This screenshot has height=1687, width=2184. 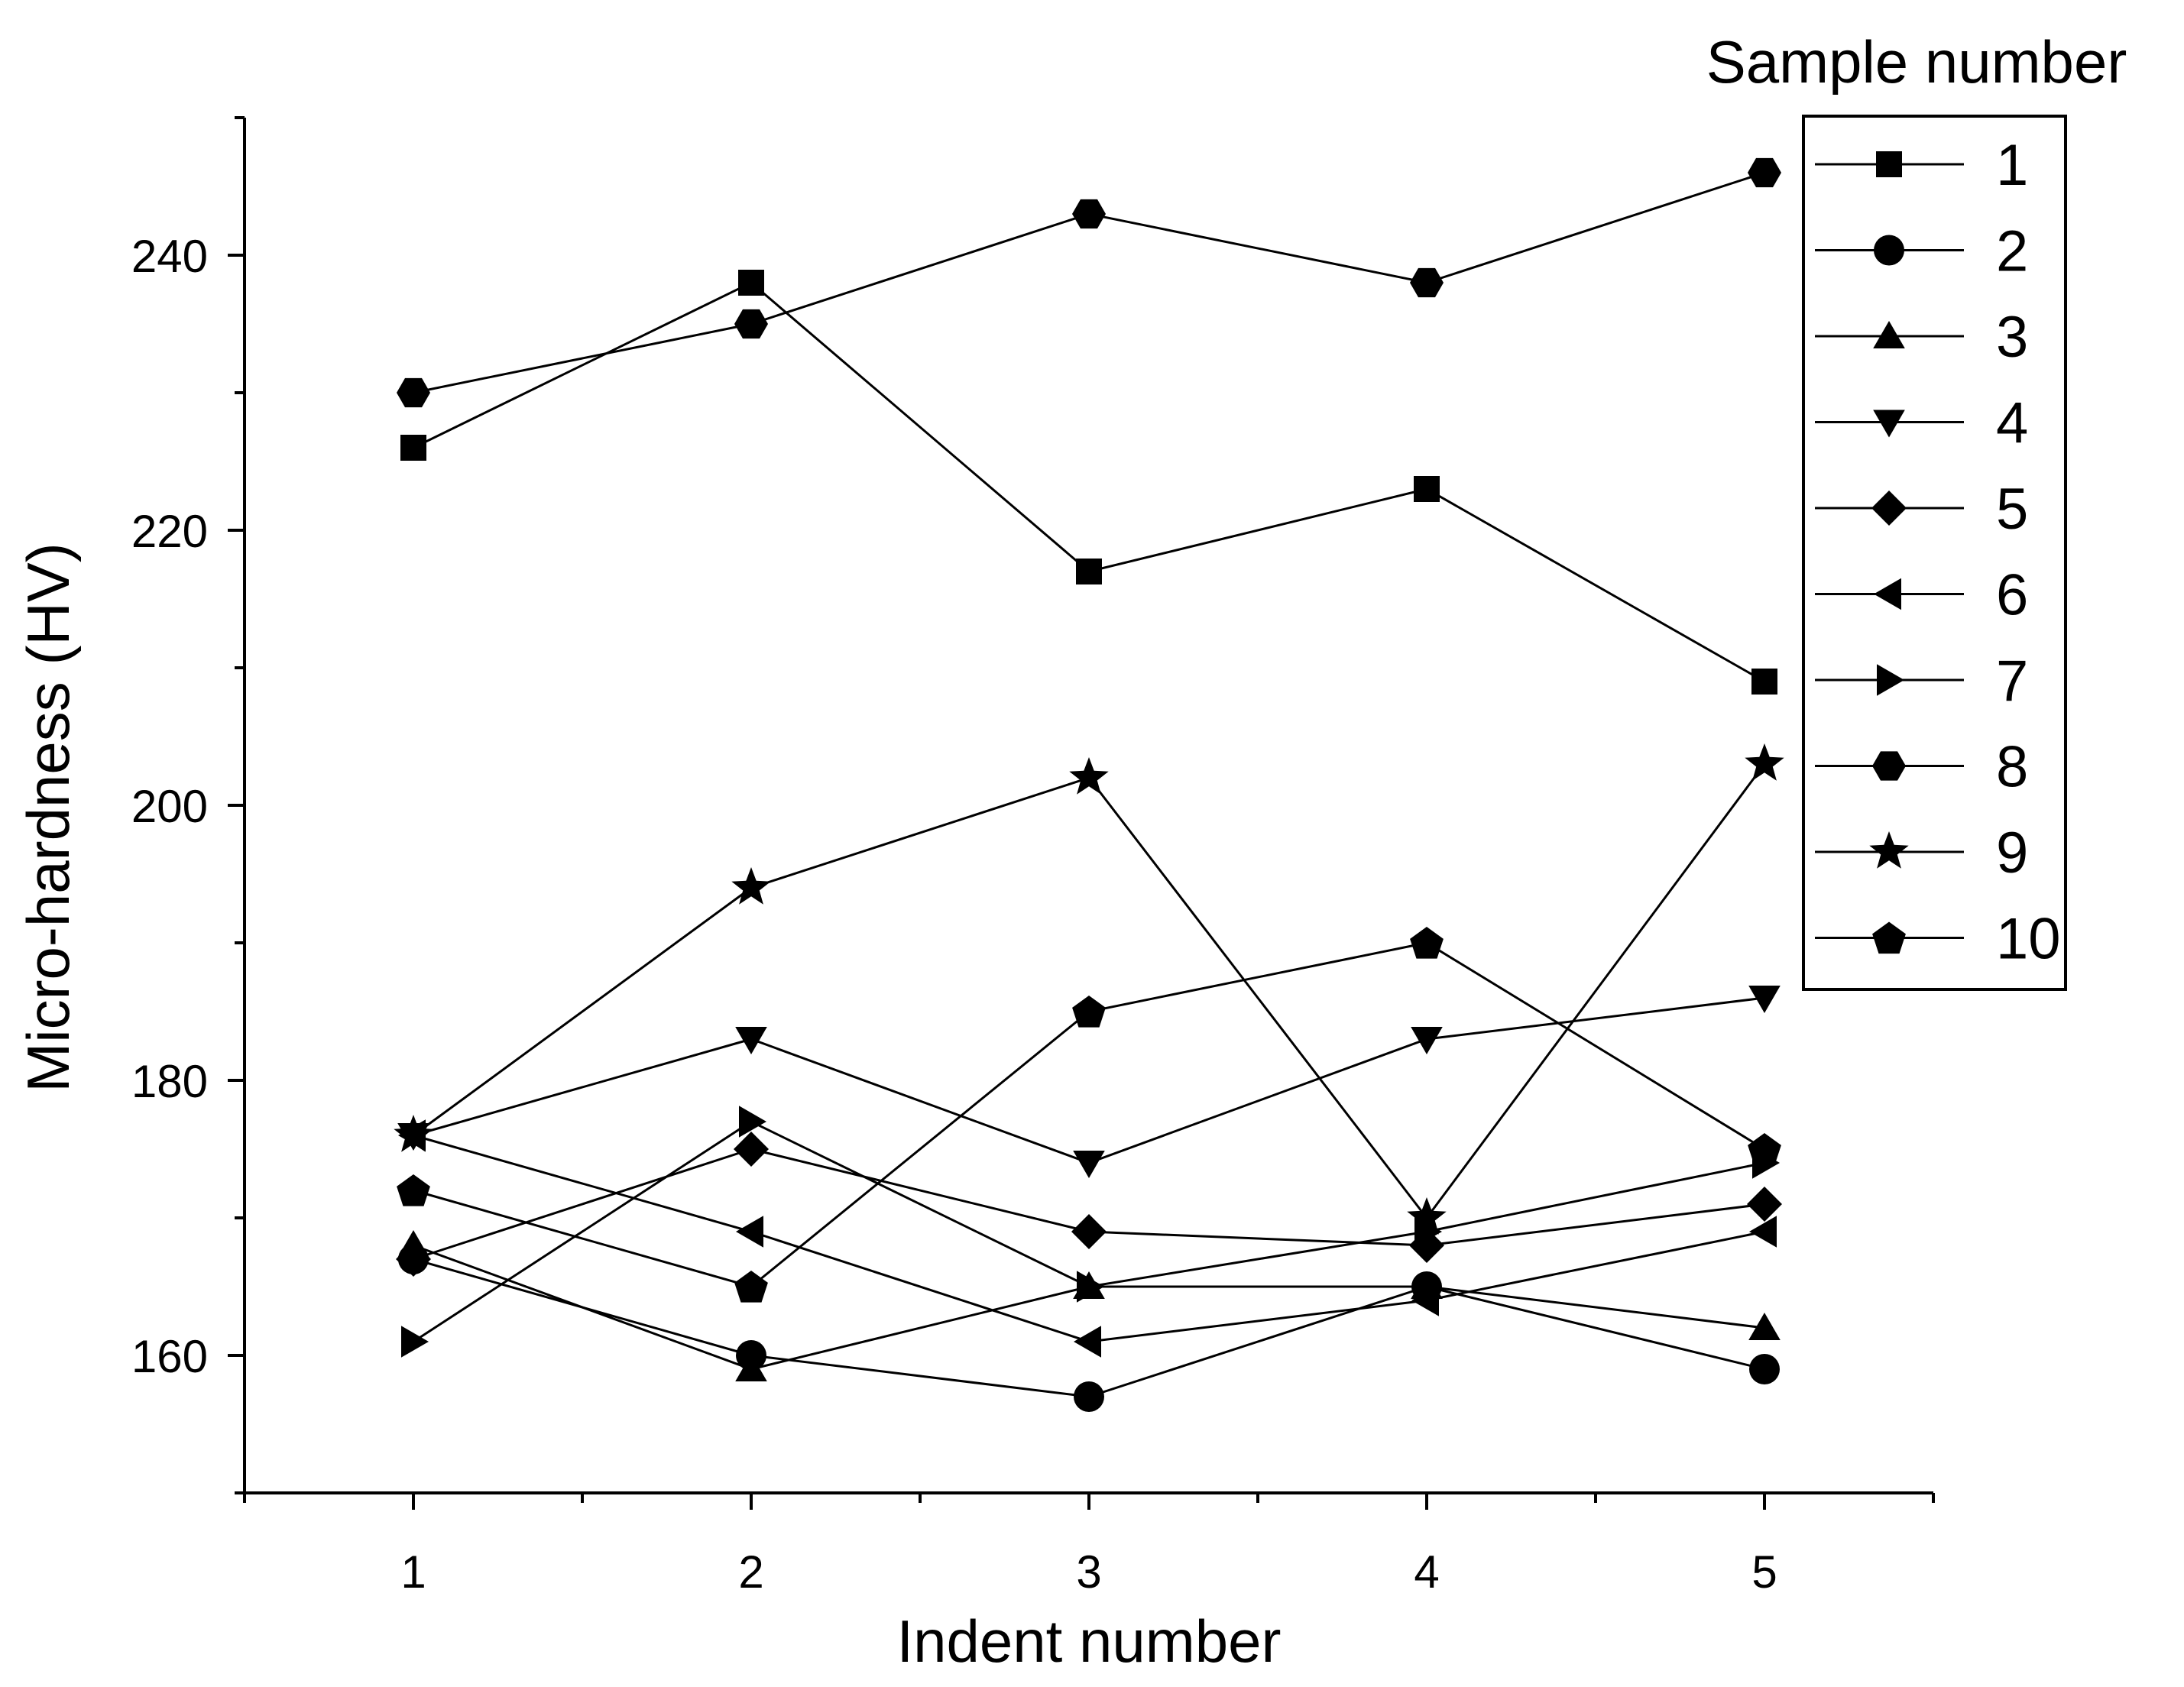 I want to click on legend-item-1: 1, so click(x=1921, y=165).